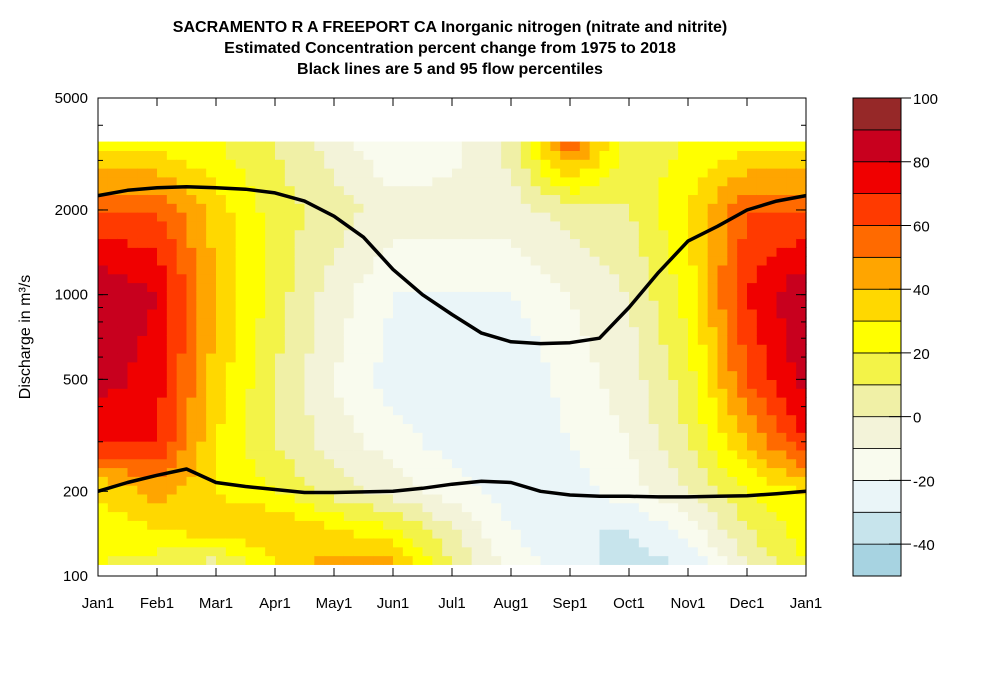  Describe the element at coordinates (877, 337) in the screenshot. I see `colorbar-frame` at that location.